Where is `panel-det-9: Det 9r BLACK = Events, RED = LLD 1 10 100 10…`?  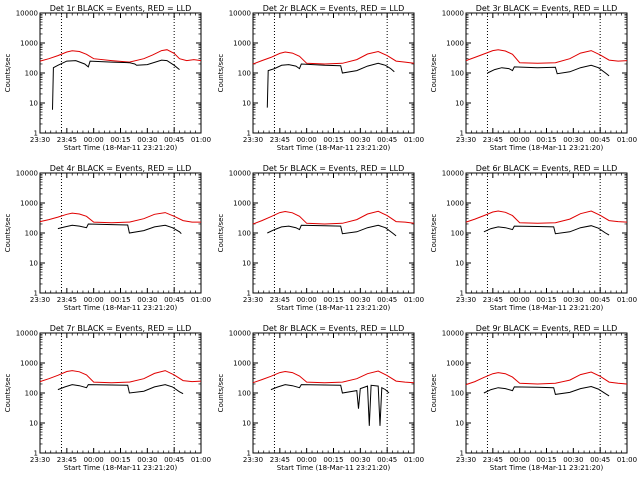 panel-det-9: Det 9r BLACK = Events, RED = LLD 1 10 100 10… is located at coordinates (533, 398).